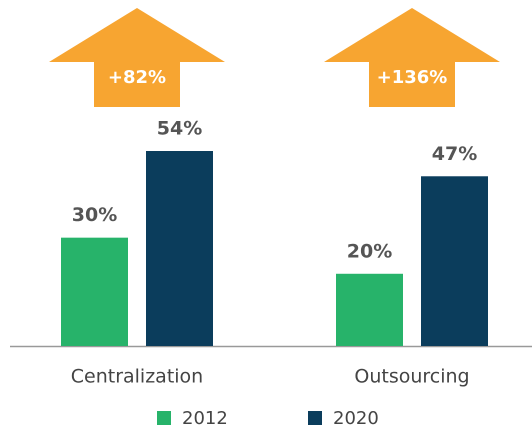 The image size is (532, 432). What do you see at coordinates (137, 77) in the screenshot?
I see `arrow-label: +82%` at bounding box center [137, 77].